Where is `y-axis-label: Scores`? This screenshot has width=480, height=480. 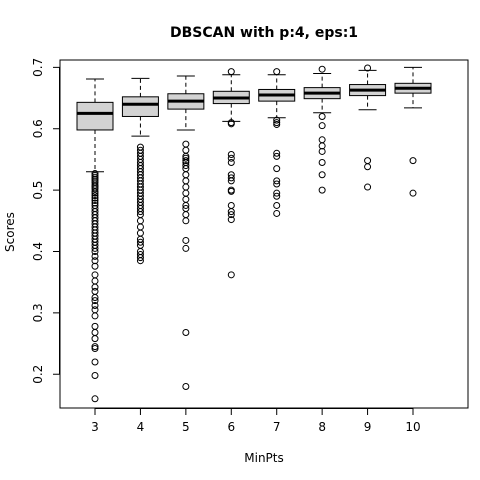
y-axis-label: Scores is located at coordinates (10, 232).